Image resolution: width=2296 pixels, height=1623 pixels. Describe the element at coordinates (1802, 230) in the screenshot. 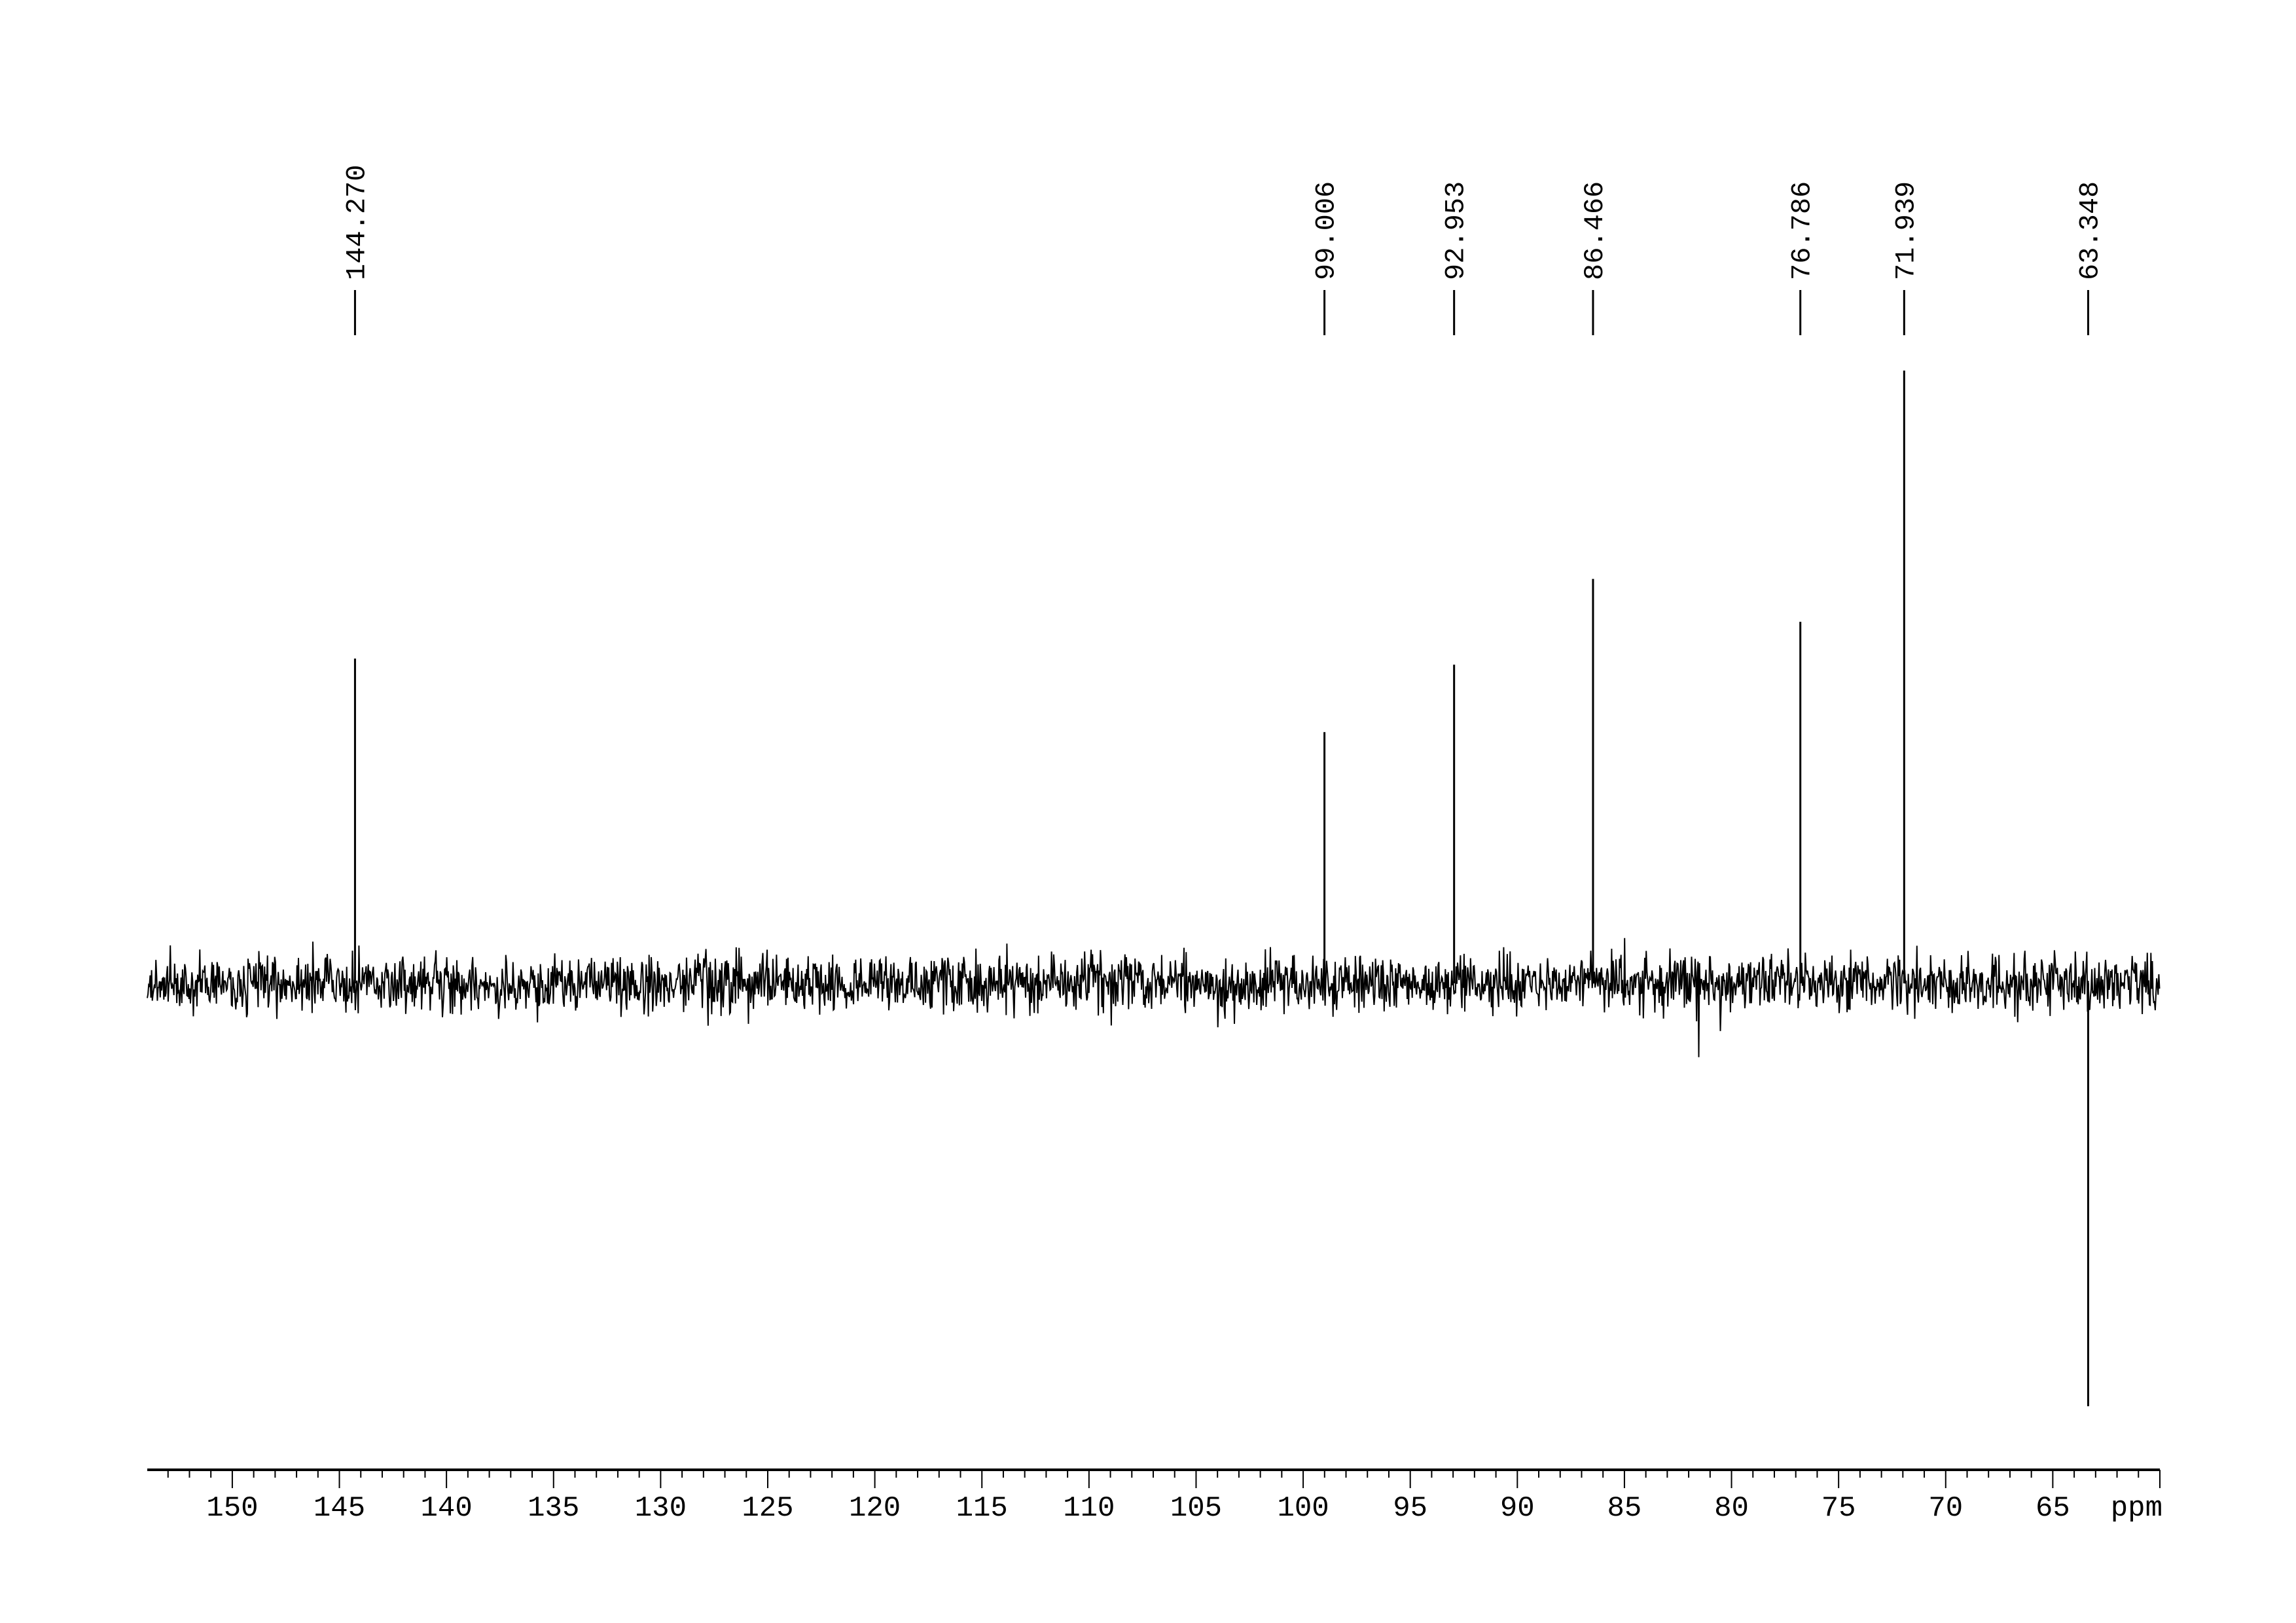

I see `peak-label: 76.786` at that location.